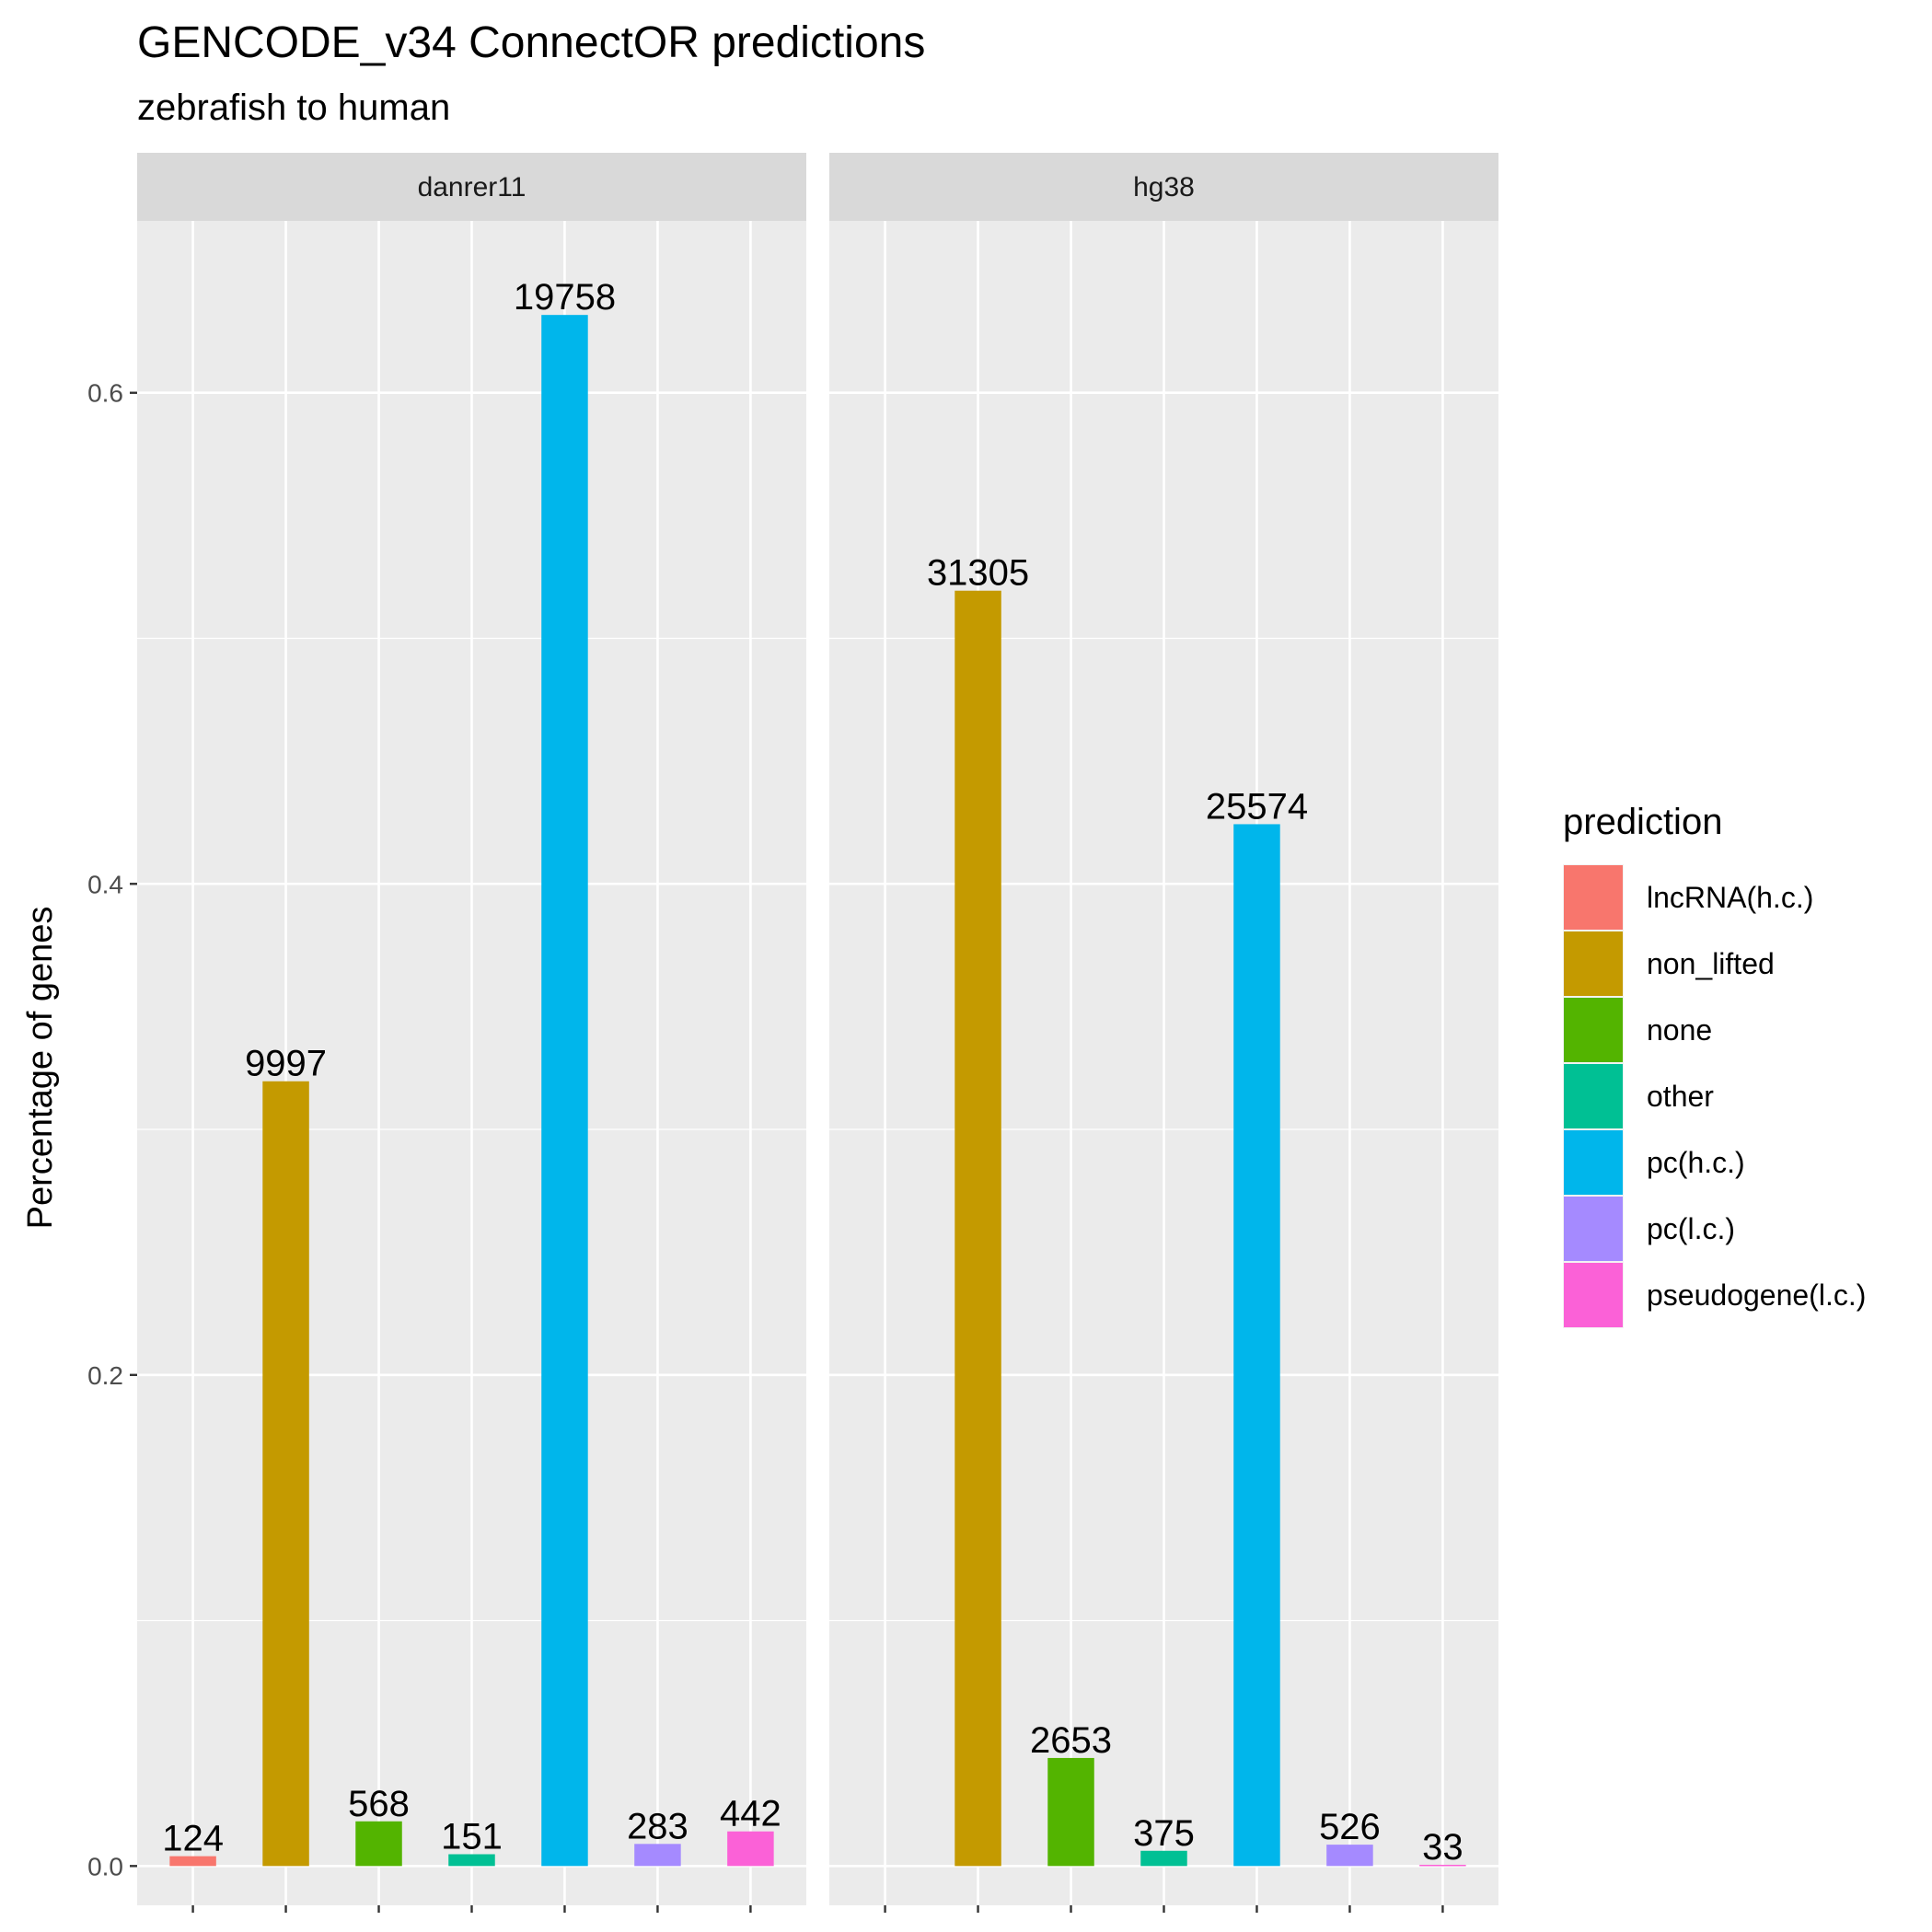  What do you see at coordinates (105, 884) in the screenshot?
I see `y-tick-label: 0.4` at bounding box center [105, 884].